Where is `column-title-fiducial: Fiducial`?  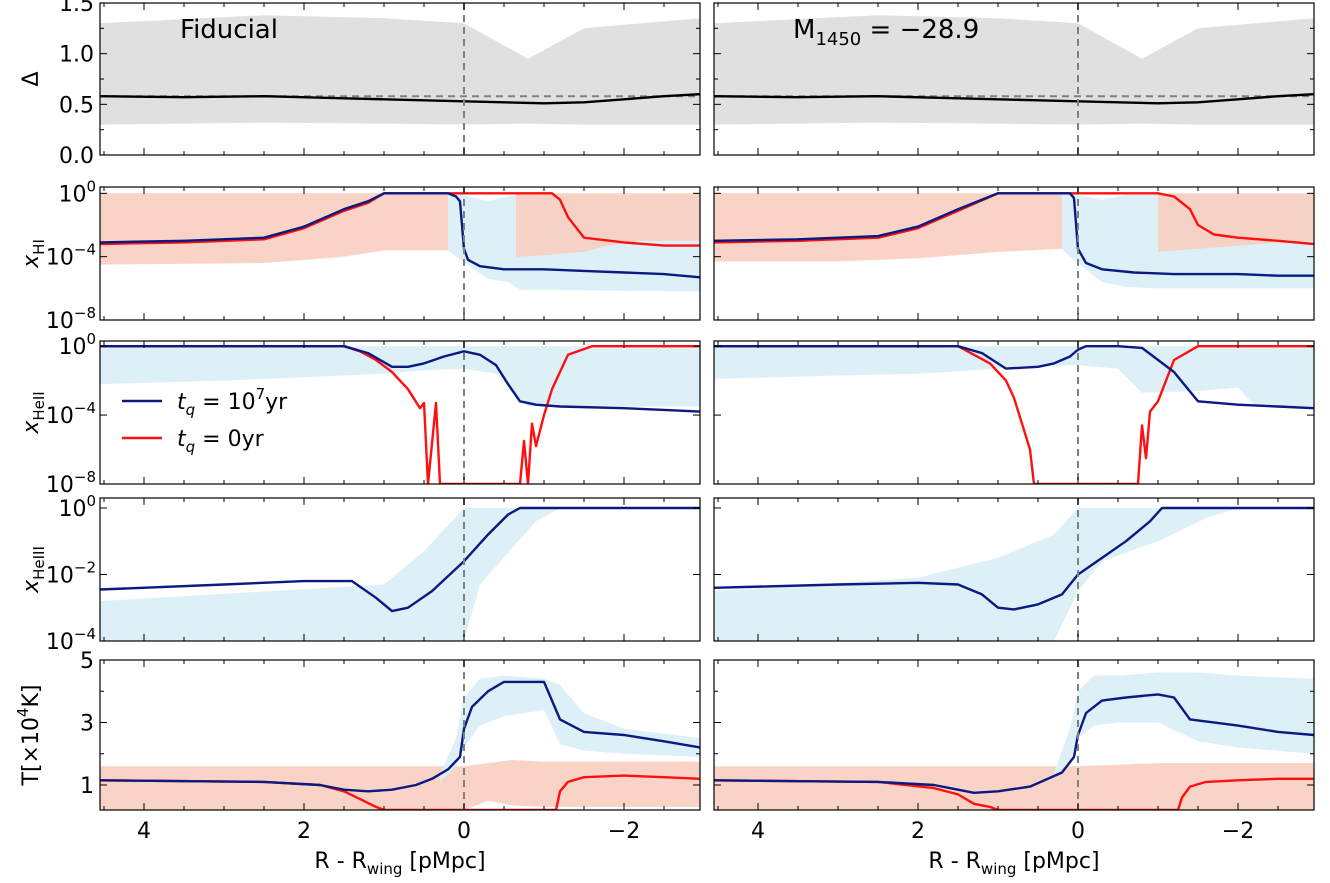
column-title-fiducial: Fiducial is located at coordinates (229, 30).